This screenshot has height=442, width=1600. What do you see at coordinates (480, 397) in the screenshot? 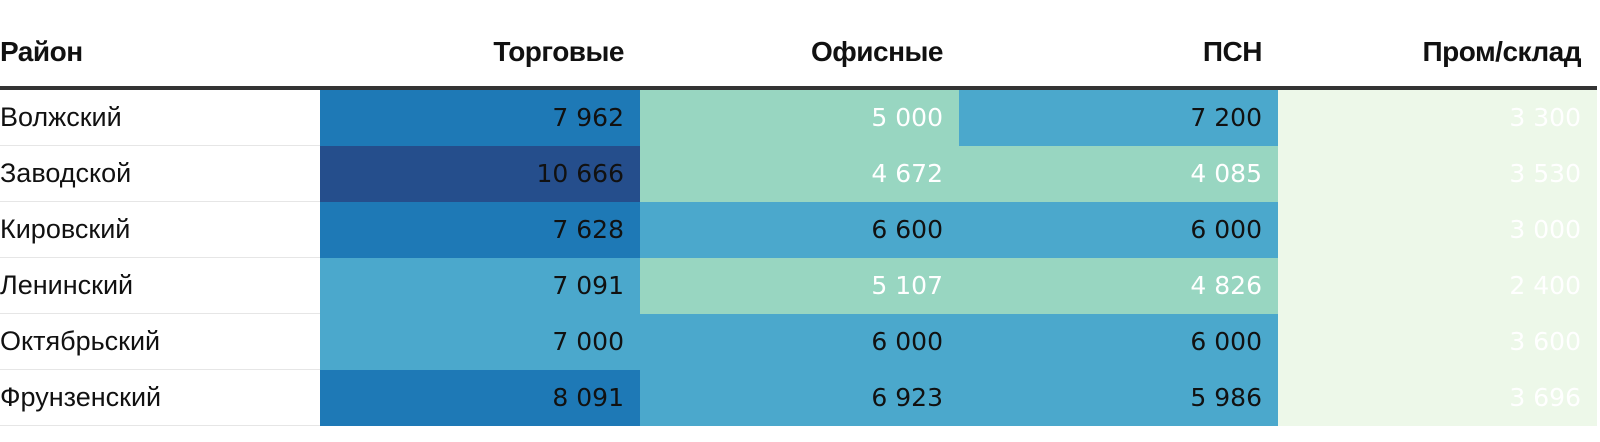
I see `heat-cell-retail: 8 091` at bounding box center [480, 397].